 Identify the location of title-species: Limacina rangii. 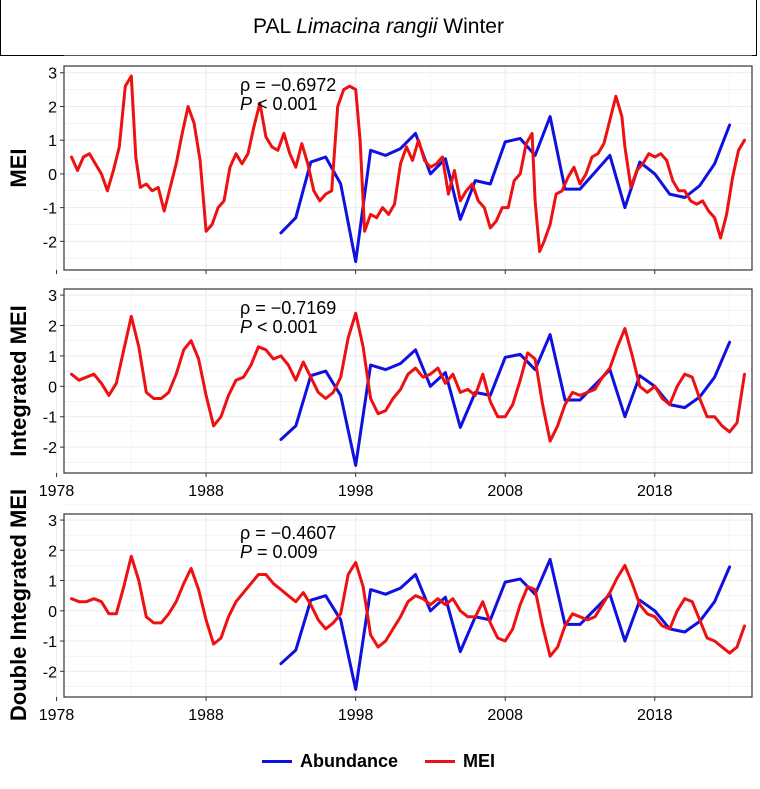
(367, 26).